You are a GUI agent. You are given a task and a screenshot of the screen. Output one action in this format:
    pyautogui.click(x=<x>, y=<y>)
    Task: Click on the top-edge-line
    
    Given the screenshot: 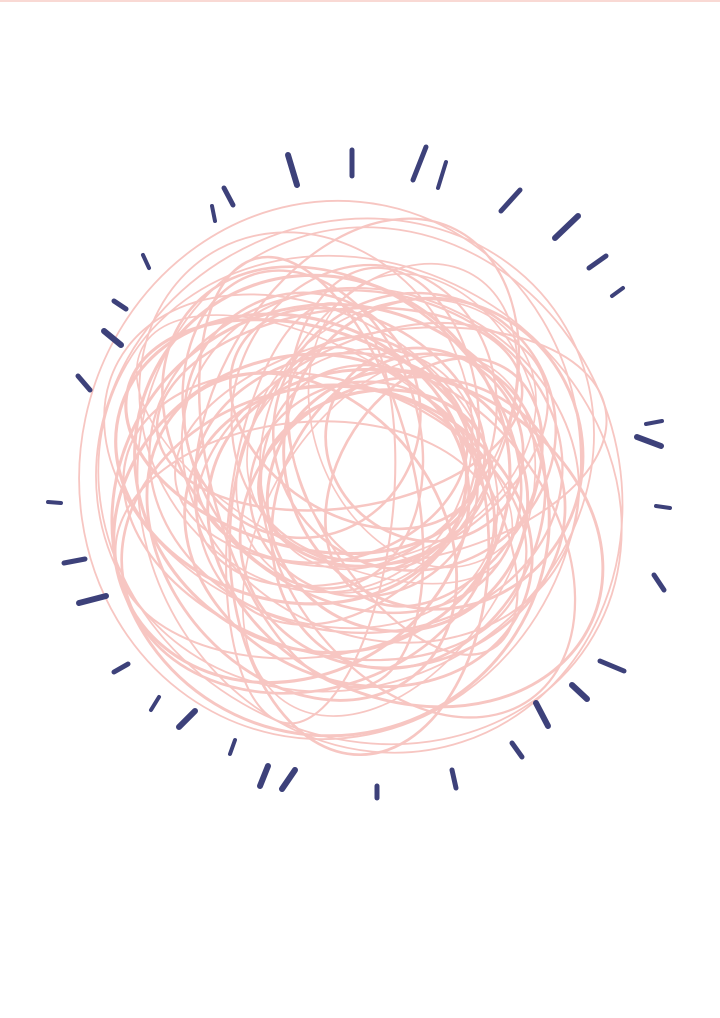 What is the action you would take?
    pyautogui.click(x=360, y=1)
    